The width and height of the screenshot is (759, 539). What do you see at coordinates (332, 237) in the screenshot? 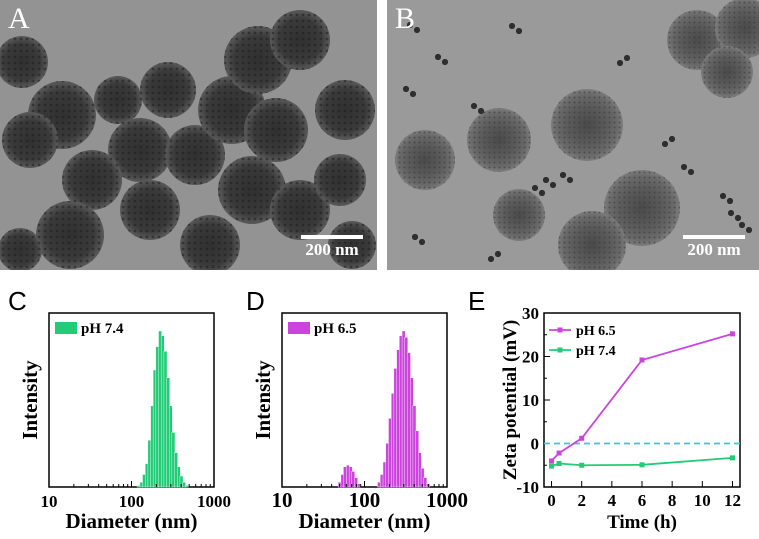
I see `scale-bar-line` at bounding box center [332, 237].